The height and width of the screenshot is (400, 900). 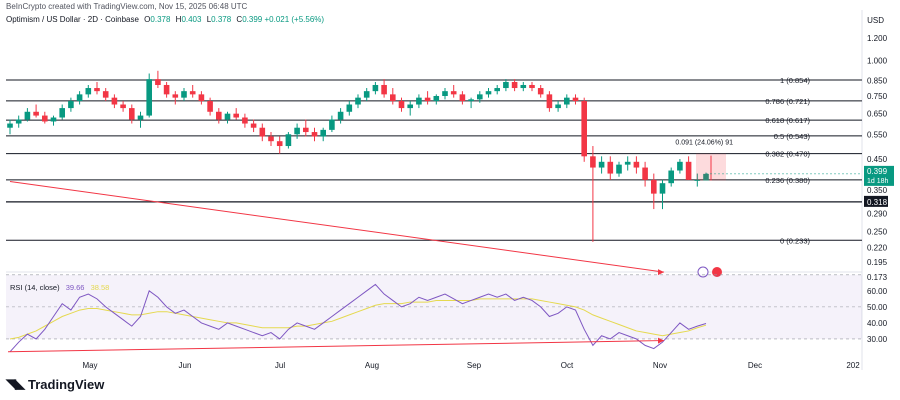 I want to click on price-tick-label: 0.195, so click(x=877, y=262).